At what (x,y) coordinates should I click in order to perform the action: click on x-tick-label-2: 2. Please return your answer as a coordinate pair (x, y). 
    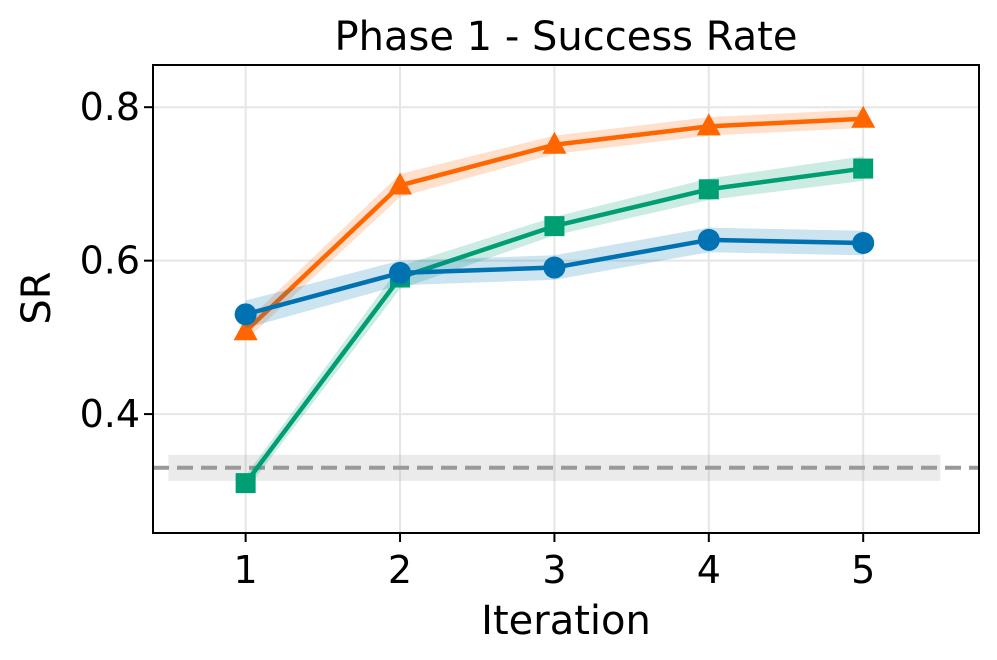
    Looking at the image, I should click on (400, 570).